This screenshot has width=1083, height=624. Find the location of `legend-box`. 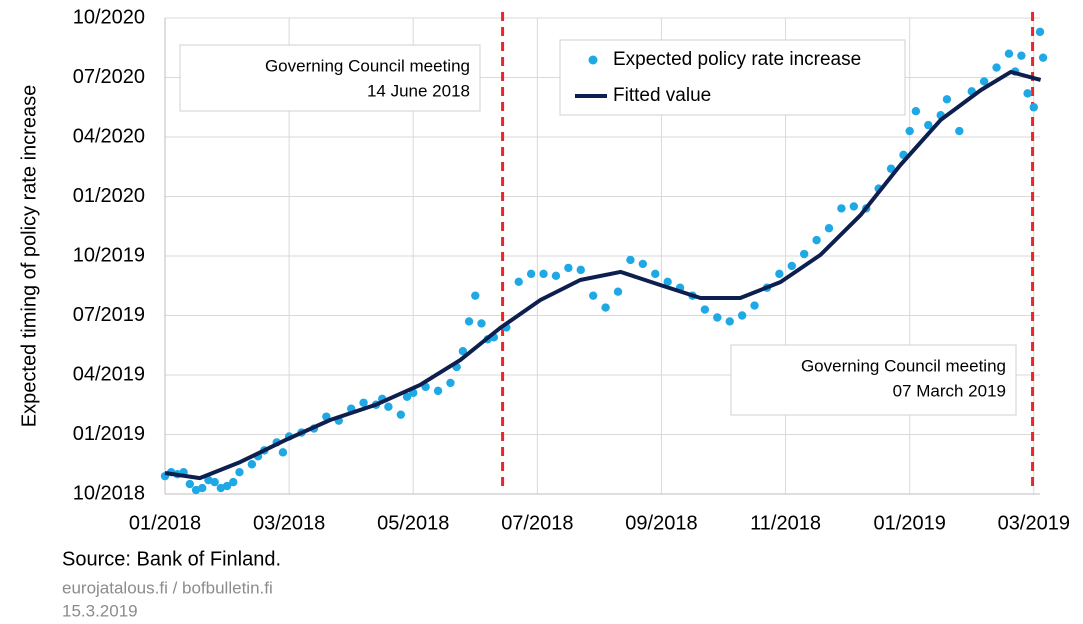

legend-box is located at coordinates (732, 77).